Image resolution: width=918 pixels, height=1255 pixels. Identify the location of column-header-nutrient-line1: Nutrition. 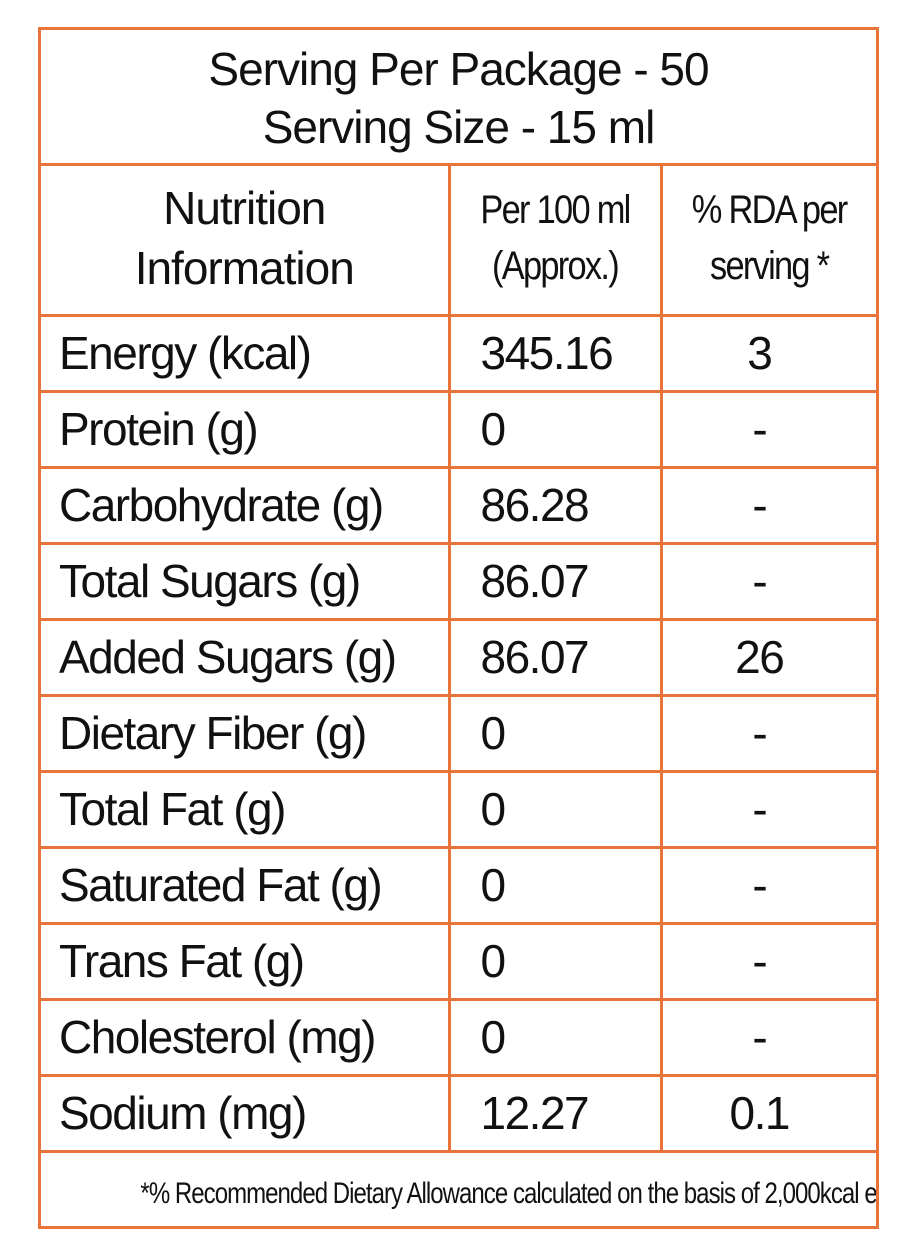
(244, 208).